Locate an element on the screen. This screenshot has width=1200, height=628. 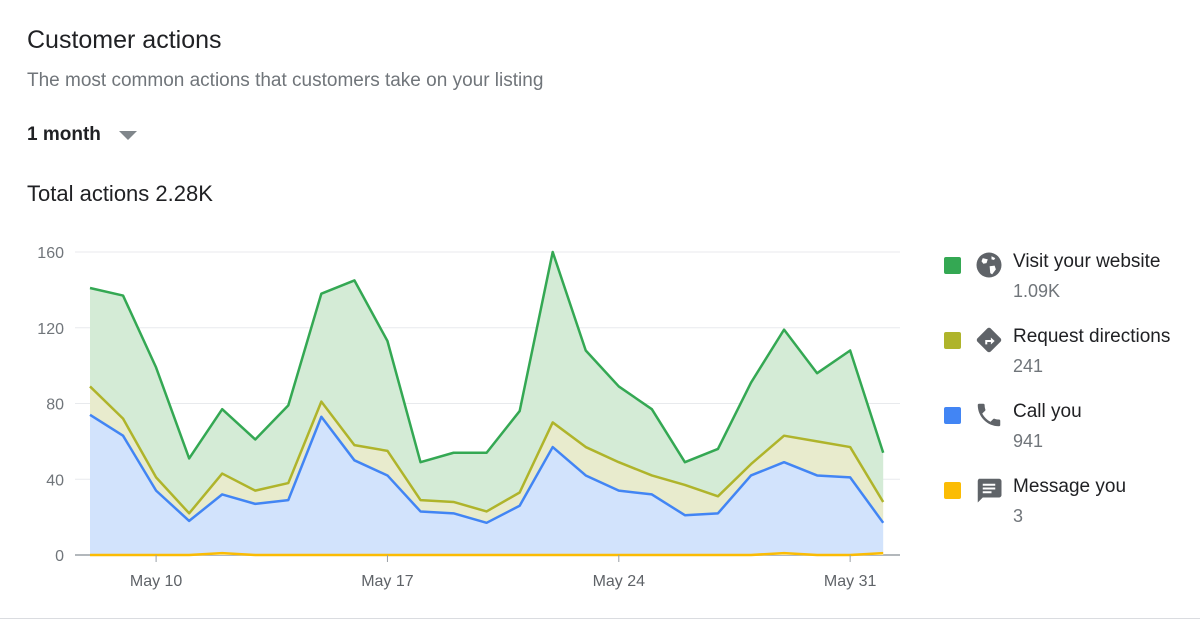
x-tick-label: May 10 is located at coordinates (156, 581).